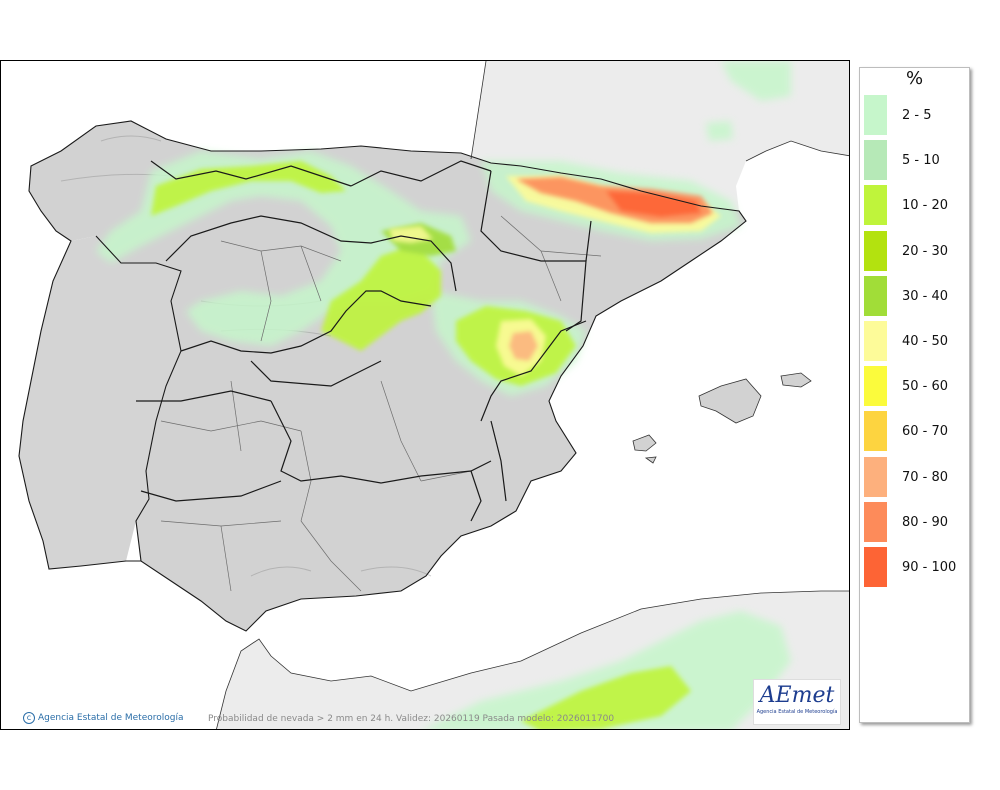 The height and width of the screenshot is (790, 1000). I want to click on legend-item: 5 - 10, so click(916, 160).